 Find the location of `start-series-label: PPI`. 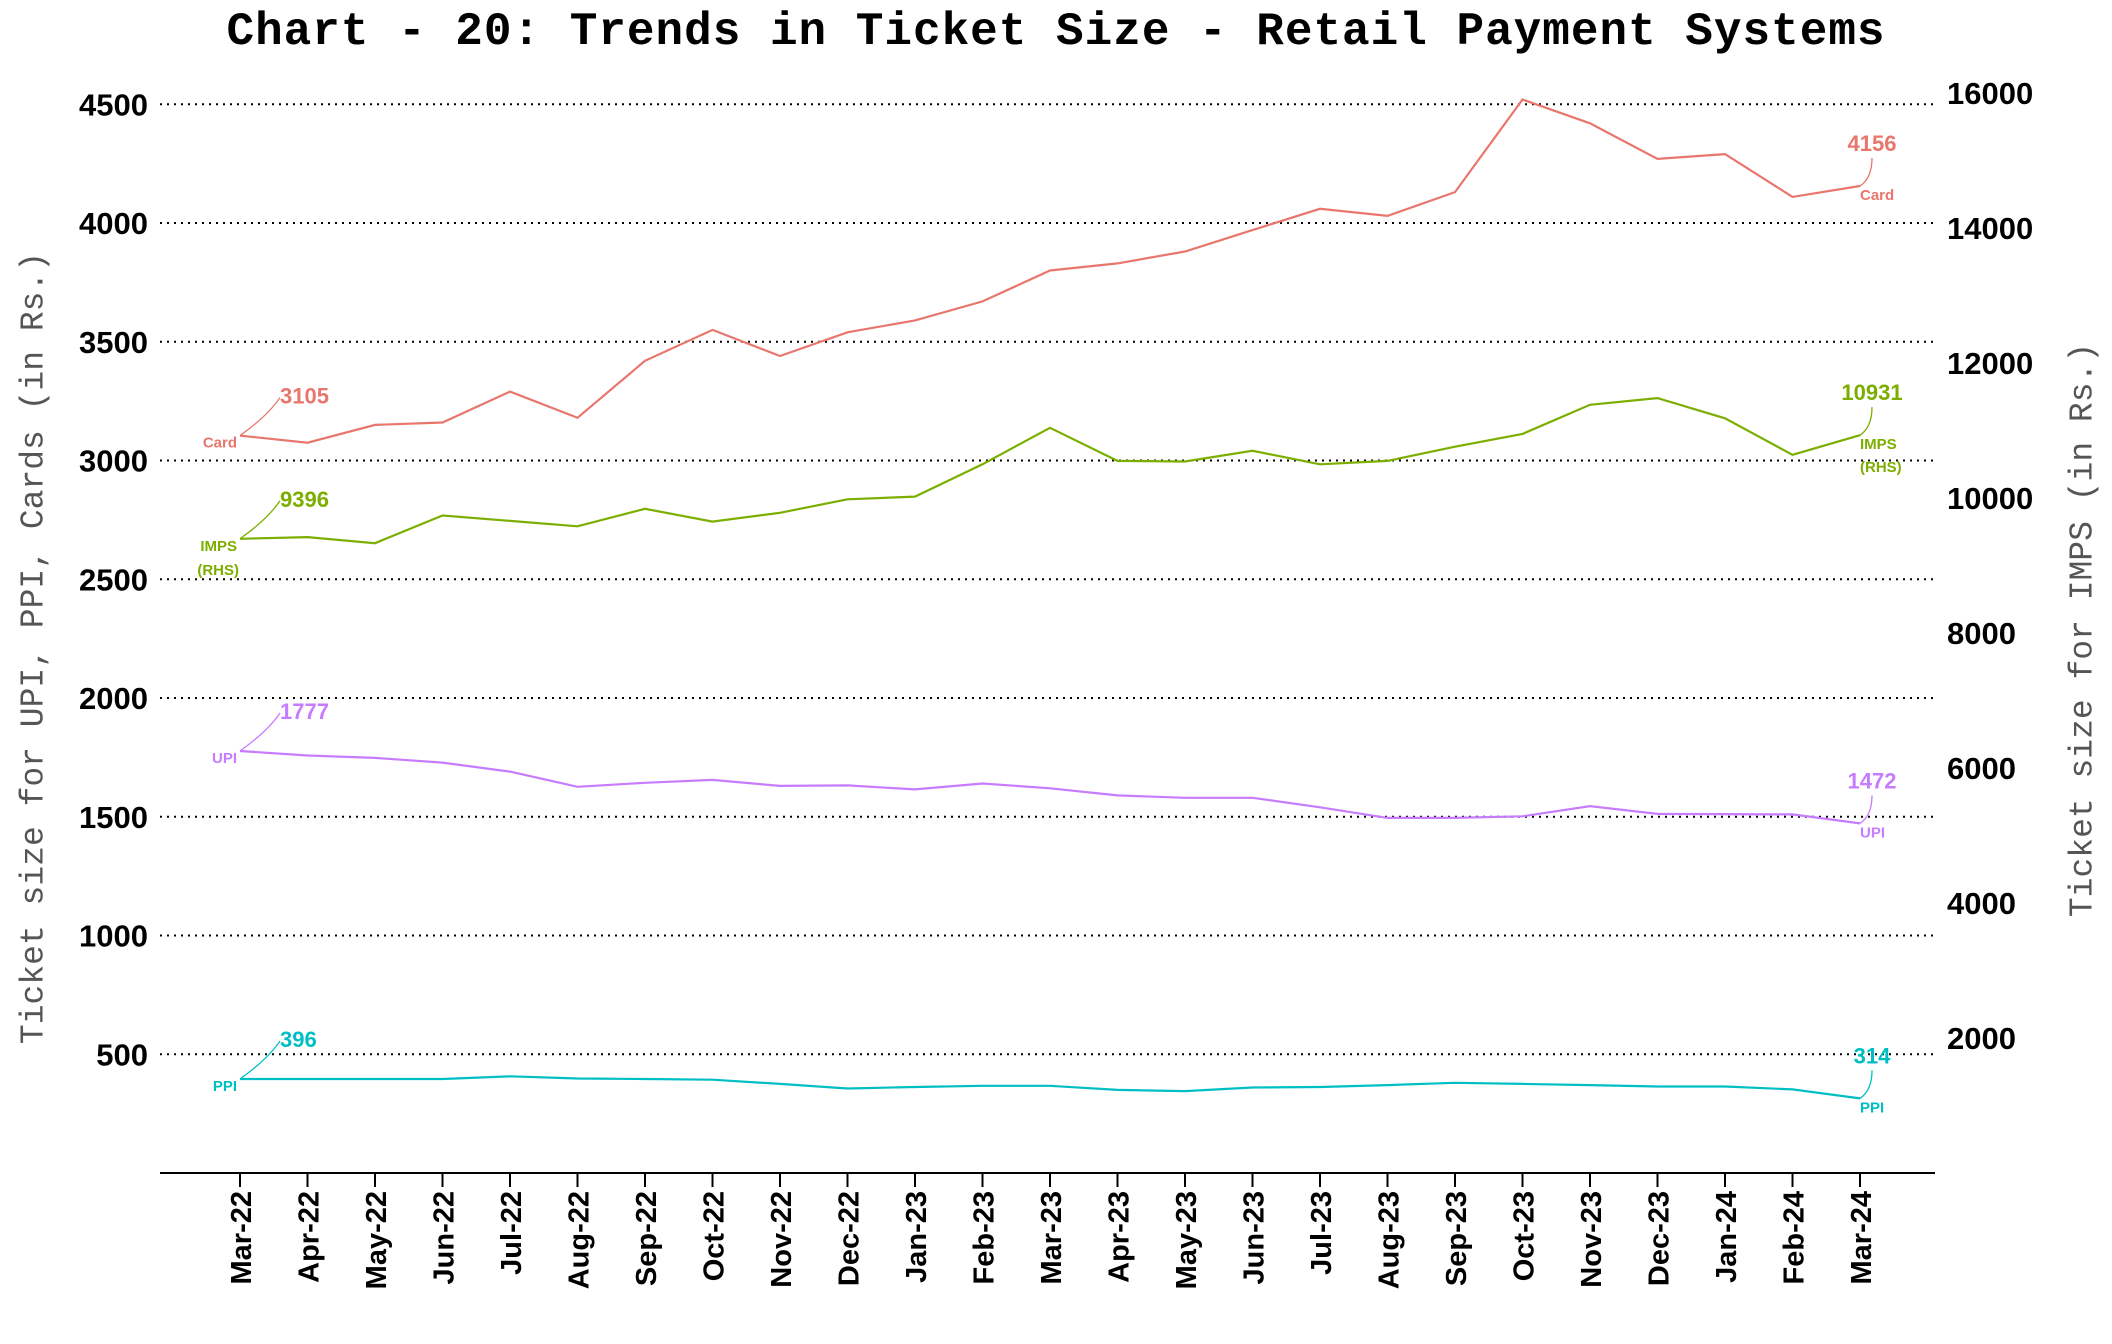

start-series-label: PPI is located at coordinates (225, 1086).